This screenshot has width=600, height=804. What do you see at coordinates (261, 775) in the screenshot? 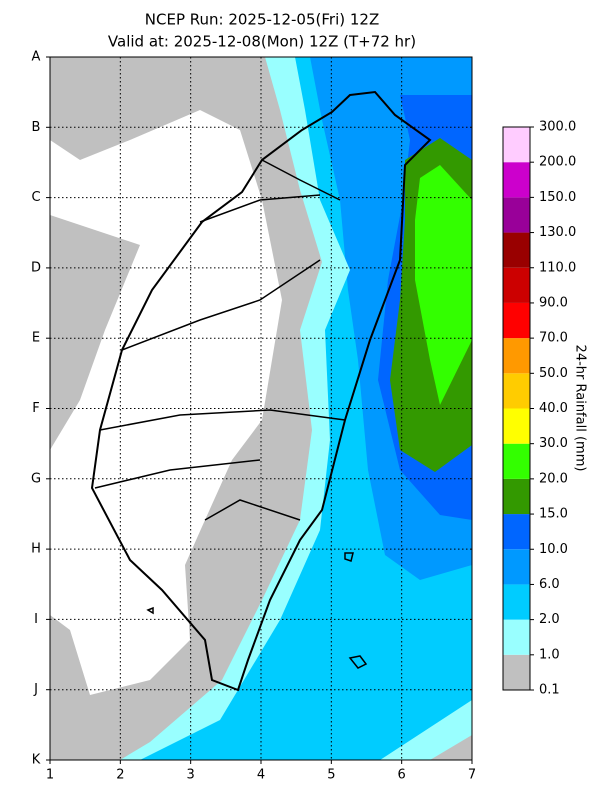
I see `x-tick-label: 4` at bounding box center [261, 775].